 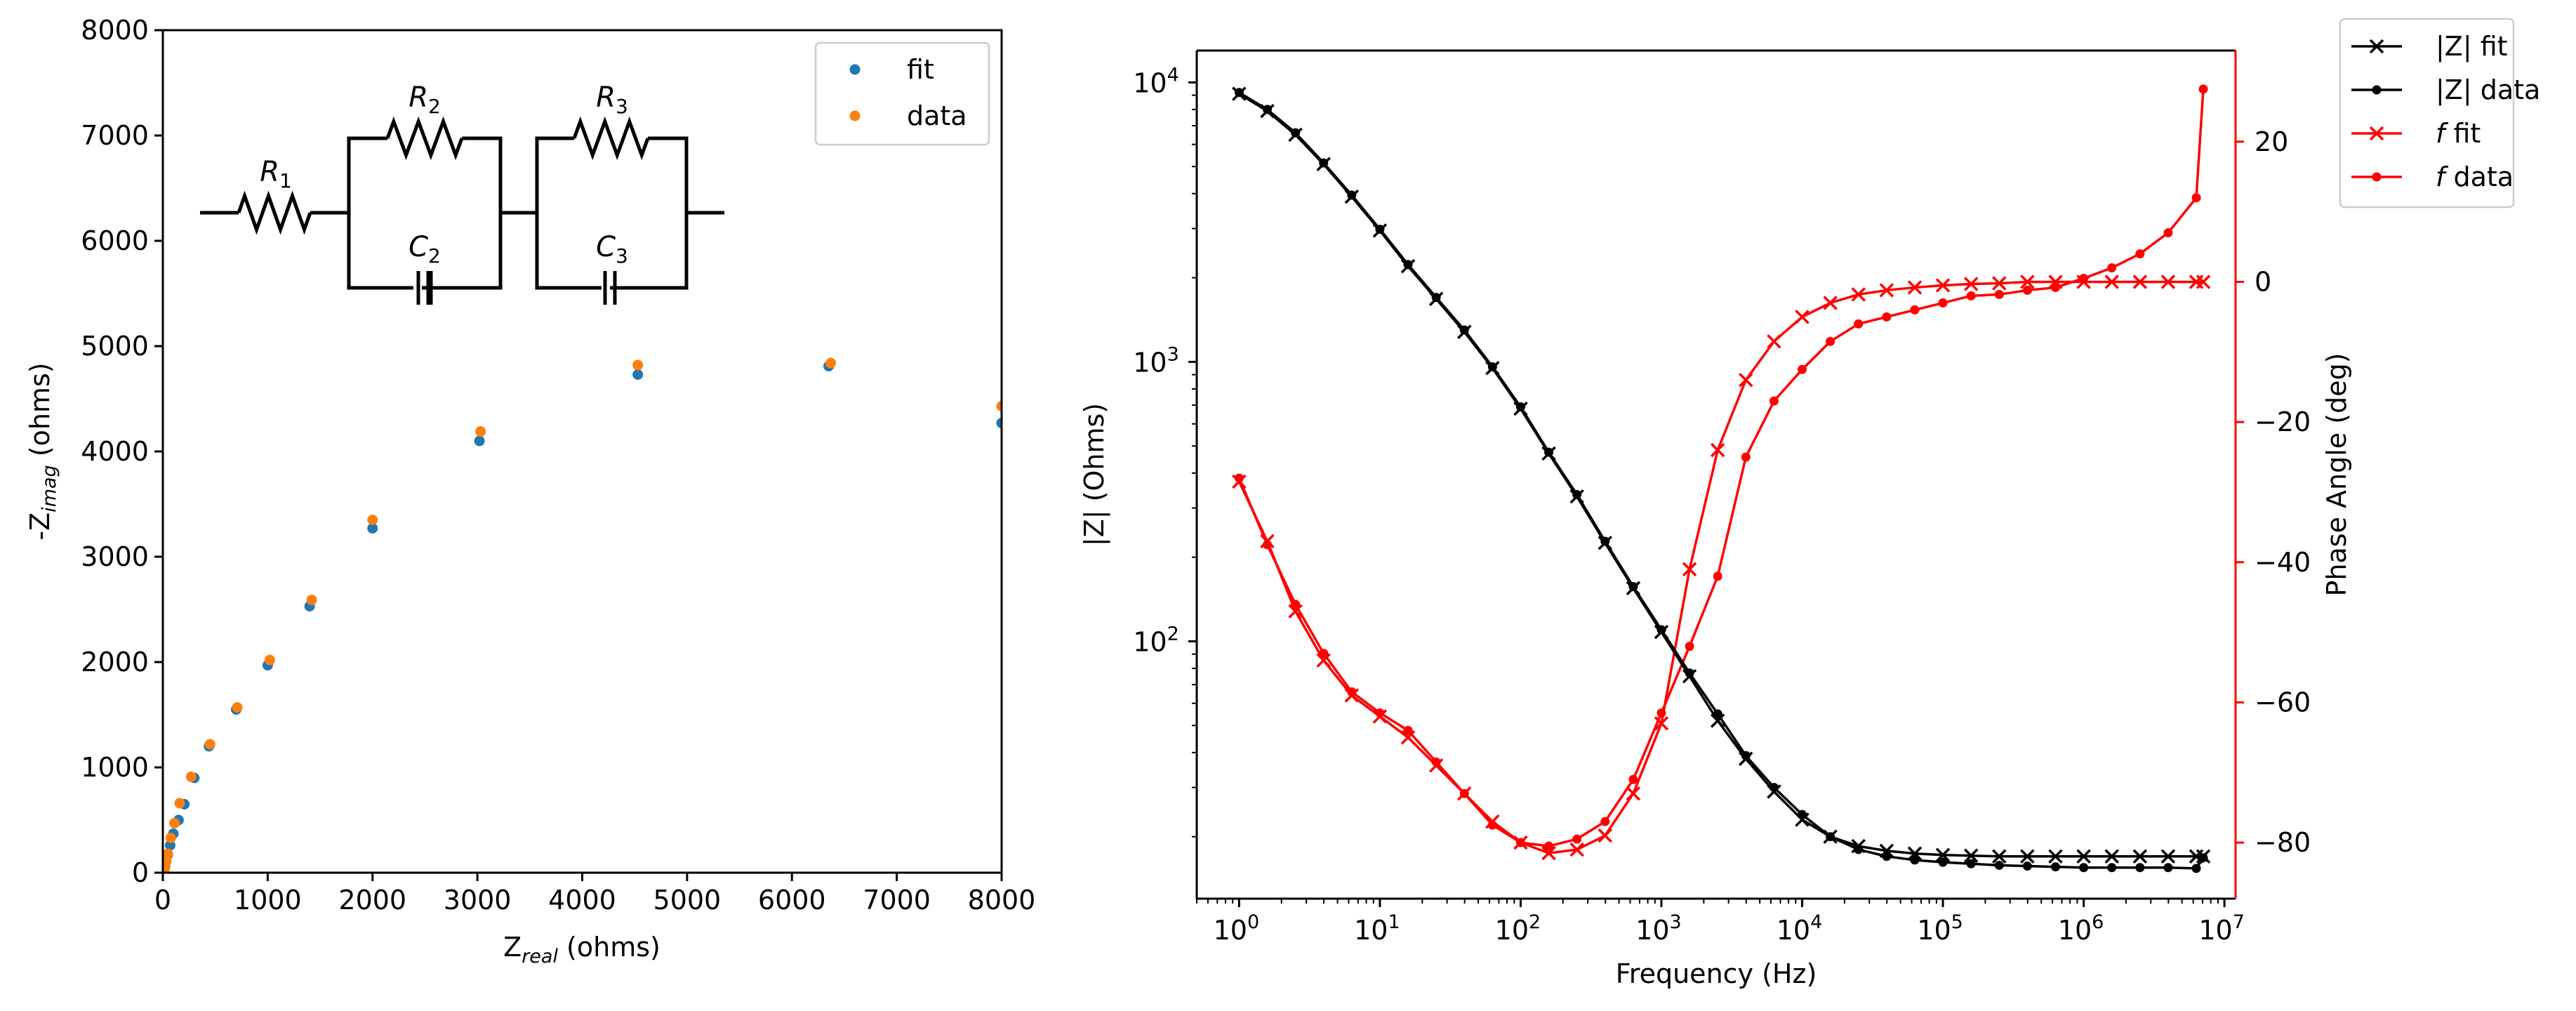 I want to click on resistor-r1, so click(x=275, y=212).